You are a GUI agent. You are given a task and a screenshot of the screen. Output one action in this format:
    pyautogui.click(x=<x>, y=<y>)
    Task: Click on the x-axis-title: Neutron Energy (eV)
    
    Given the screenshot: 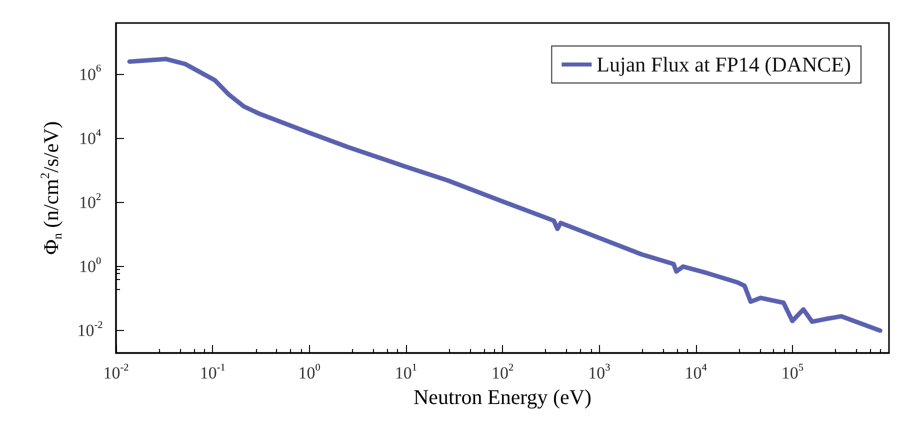 What is the action you would take?
    pyautogui.click(x=502, y=397)
    